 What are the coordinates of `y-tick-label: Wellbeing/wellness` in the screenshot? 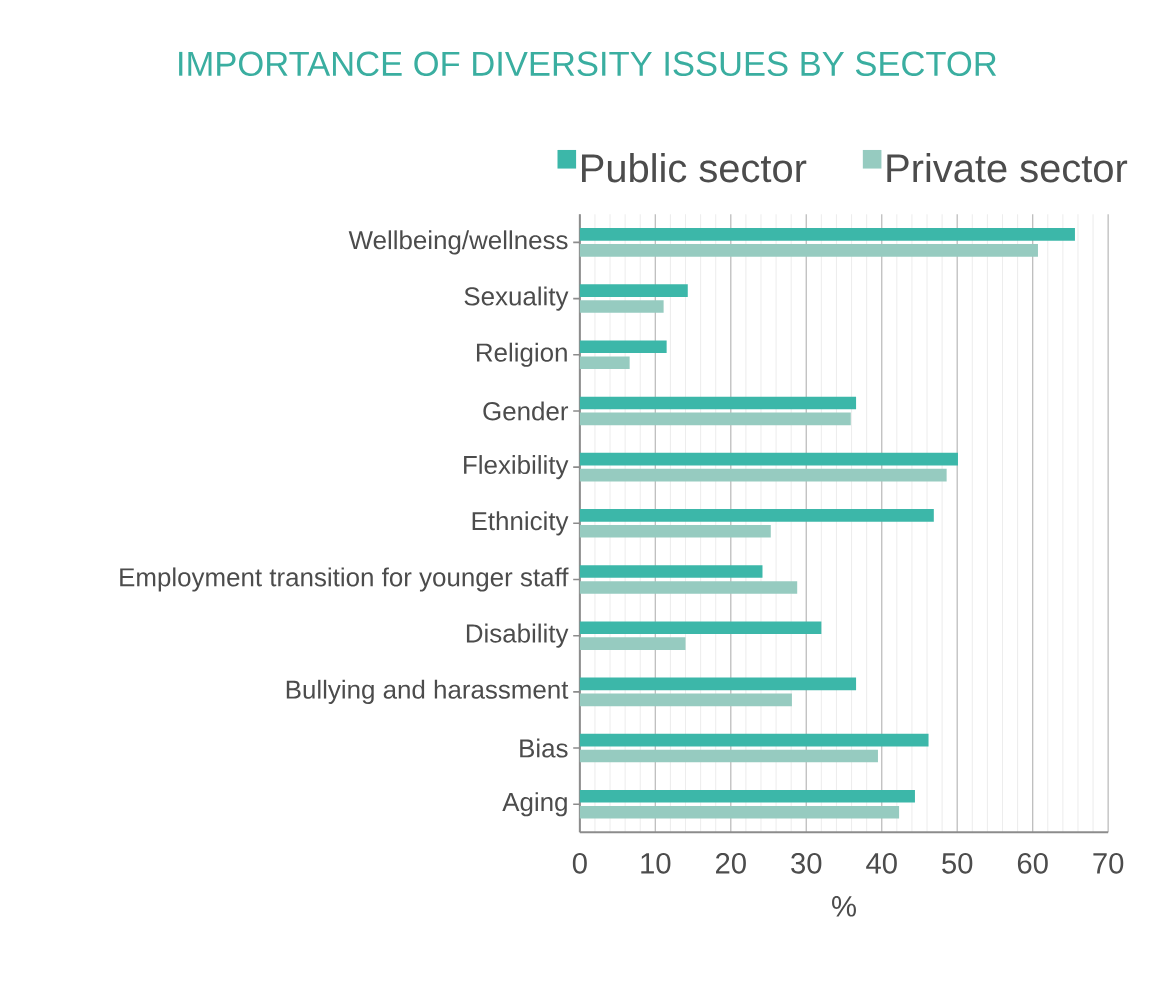 It's located at (458, 242).